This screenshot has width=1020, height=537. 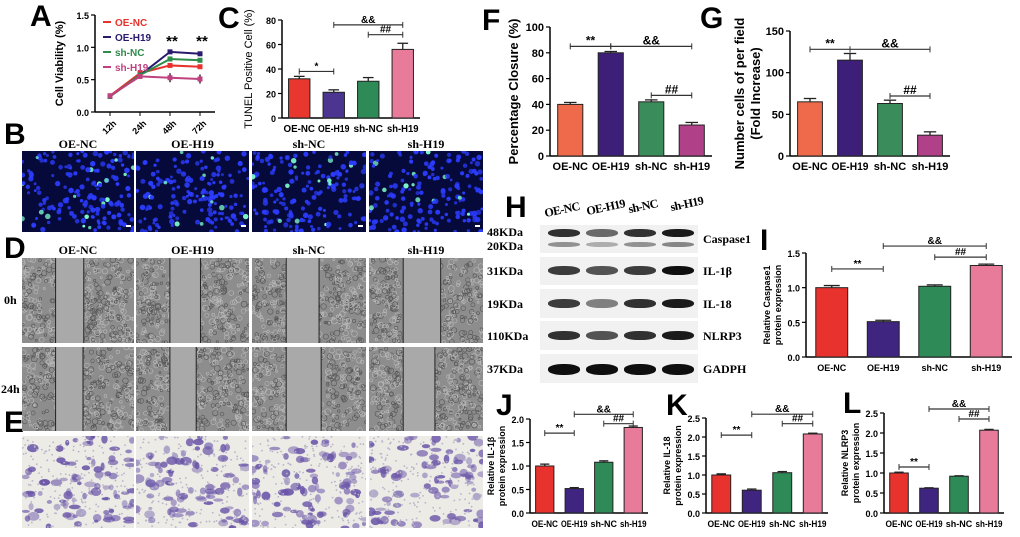 I want to click on transwell-image-oe-h19-graphic, so click(x=192, y=482).